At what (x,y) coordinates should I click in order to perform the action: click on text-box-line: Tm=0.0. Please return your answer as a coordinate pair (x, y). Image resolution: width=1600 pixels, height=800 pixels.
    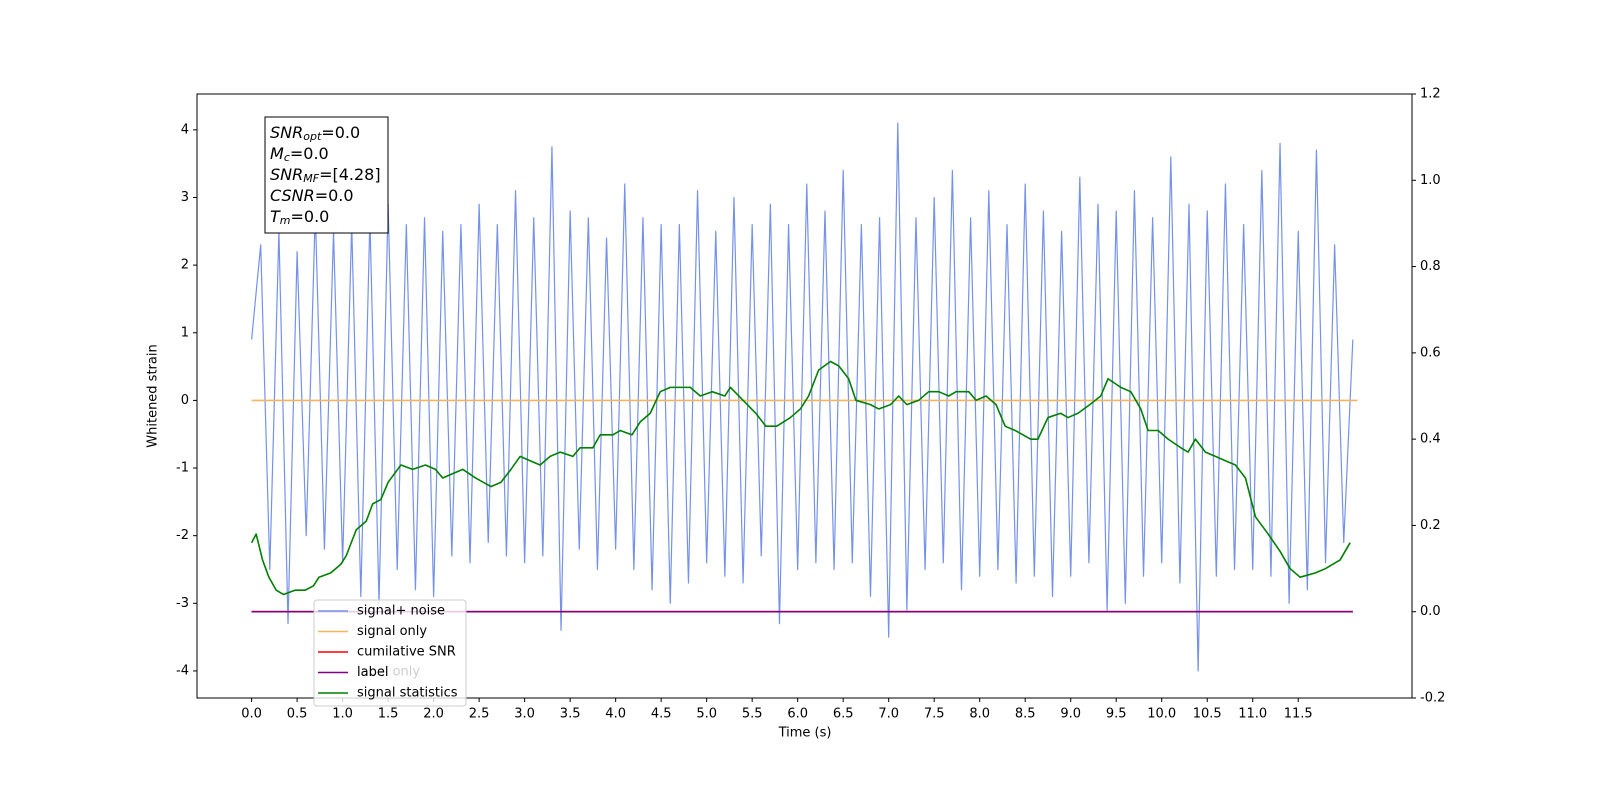
    Looking at the image, I should click on (299, 217).